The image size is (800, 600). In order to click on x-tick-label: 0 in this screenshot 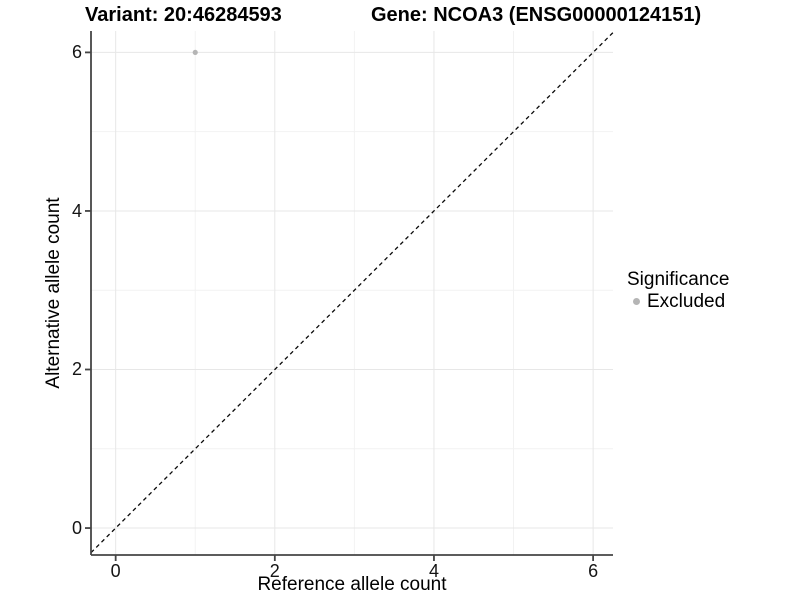, I will do `click(115, 571)`.